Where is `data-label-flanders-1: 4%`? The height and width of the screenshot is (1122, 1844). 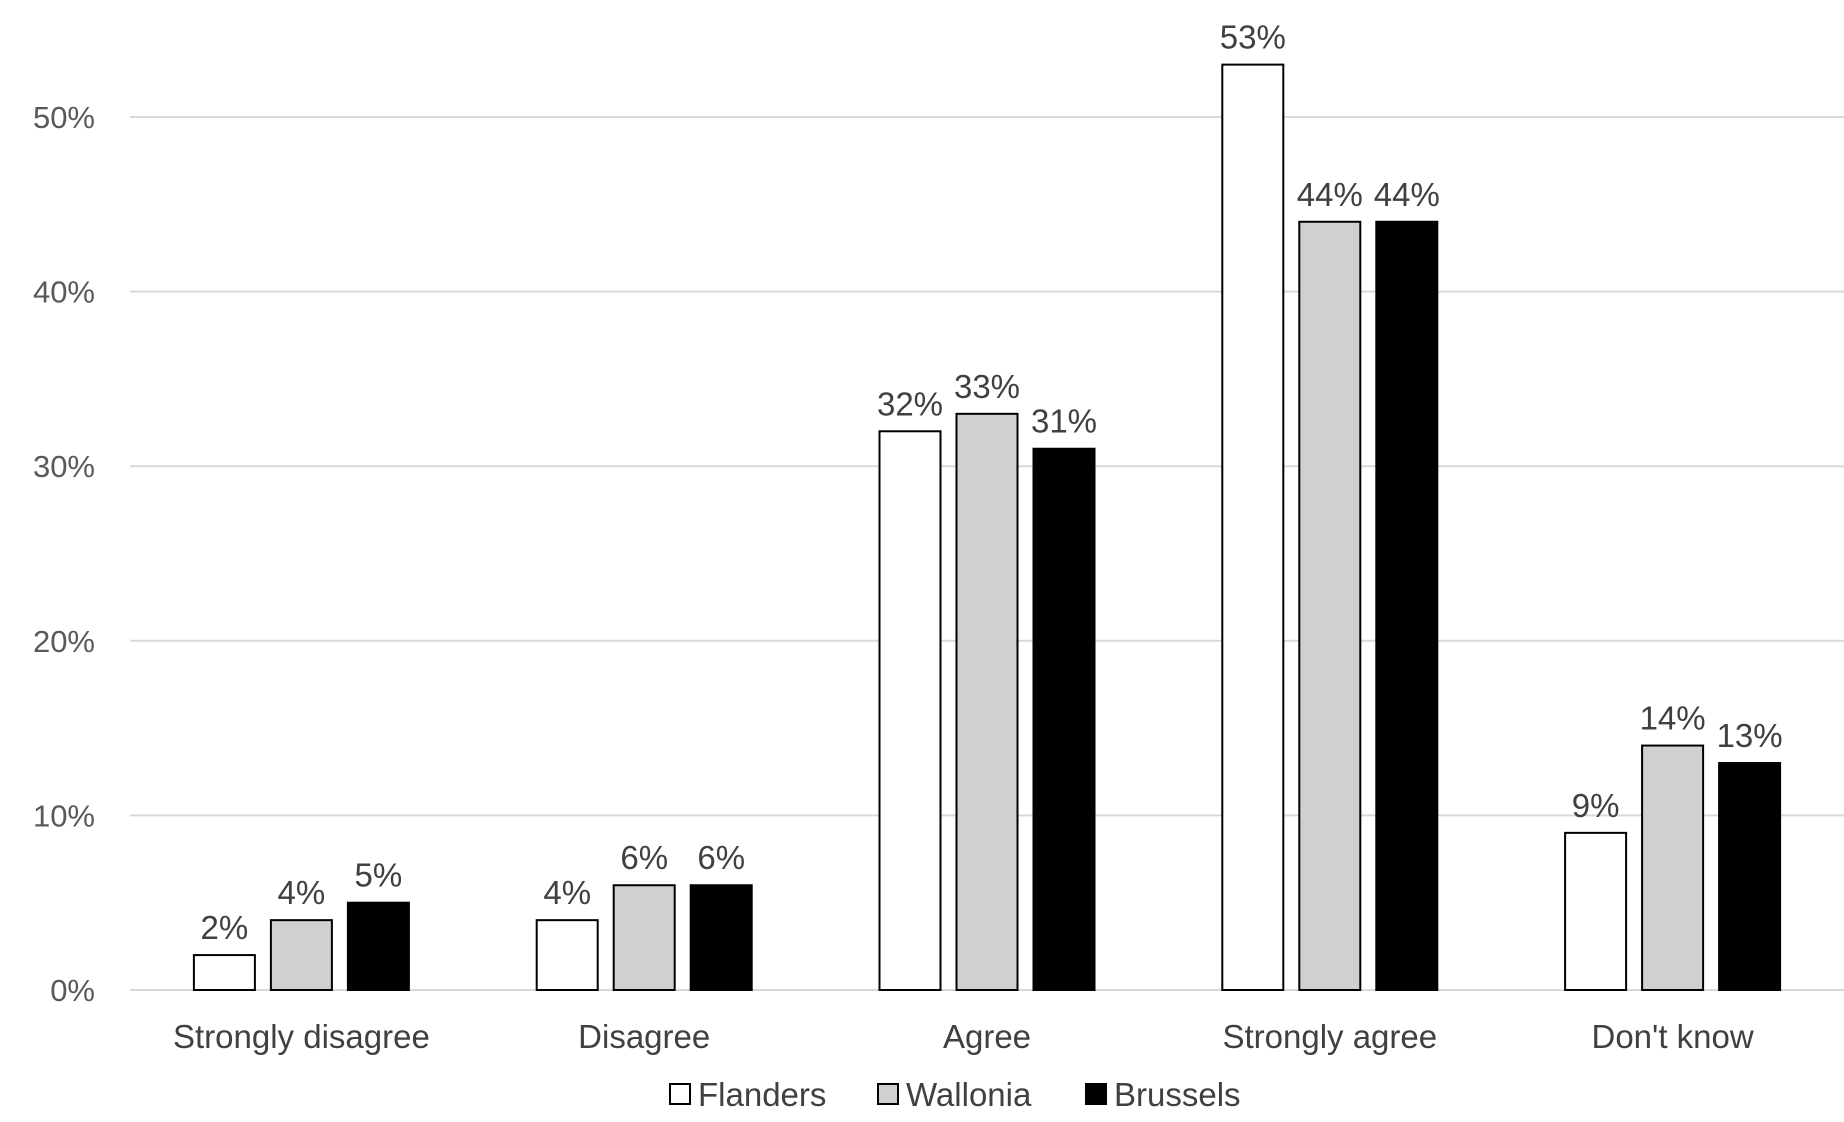 data-label-flanders-1: 4% is located at coordinates (567, 892).